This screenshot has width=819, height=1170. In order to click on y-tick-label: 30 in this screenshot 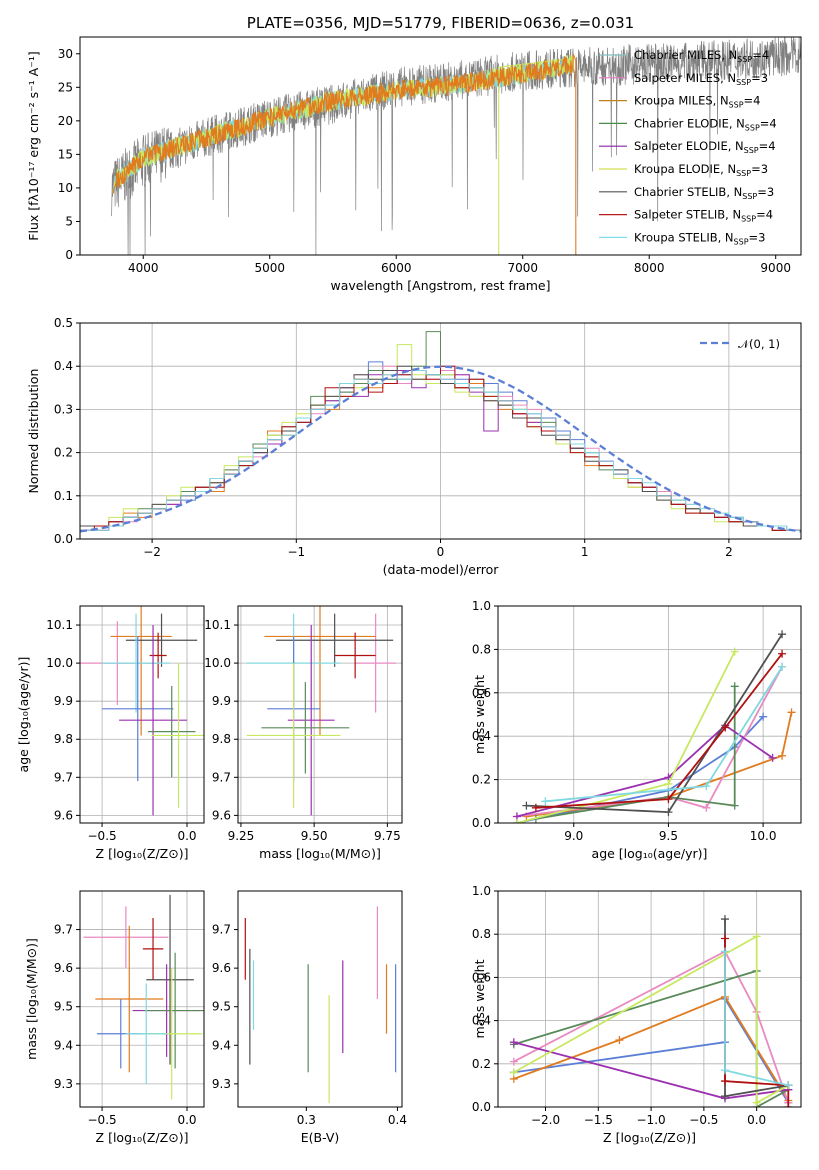, I will do `click(65, 54)`.